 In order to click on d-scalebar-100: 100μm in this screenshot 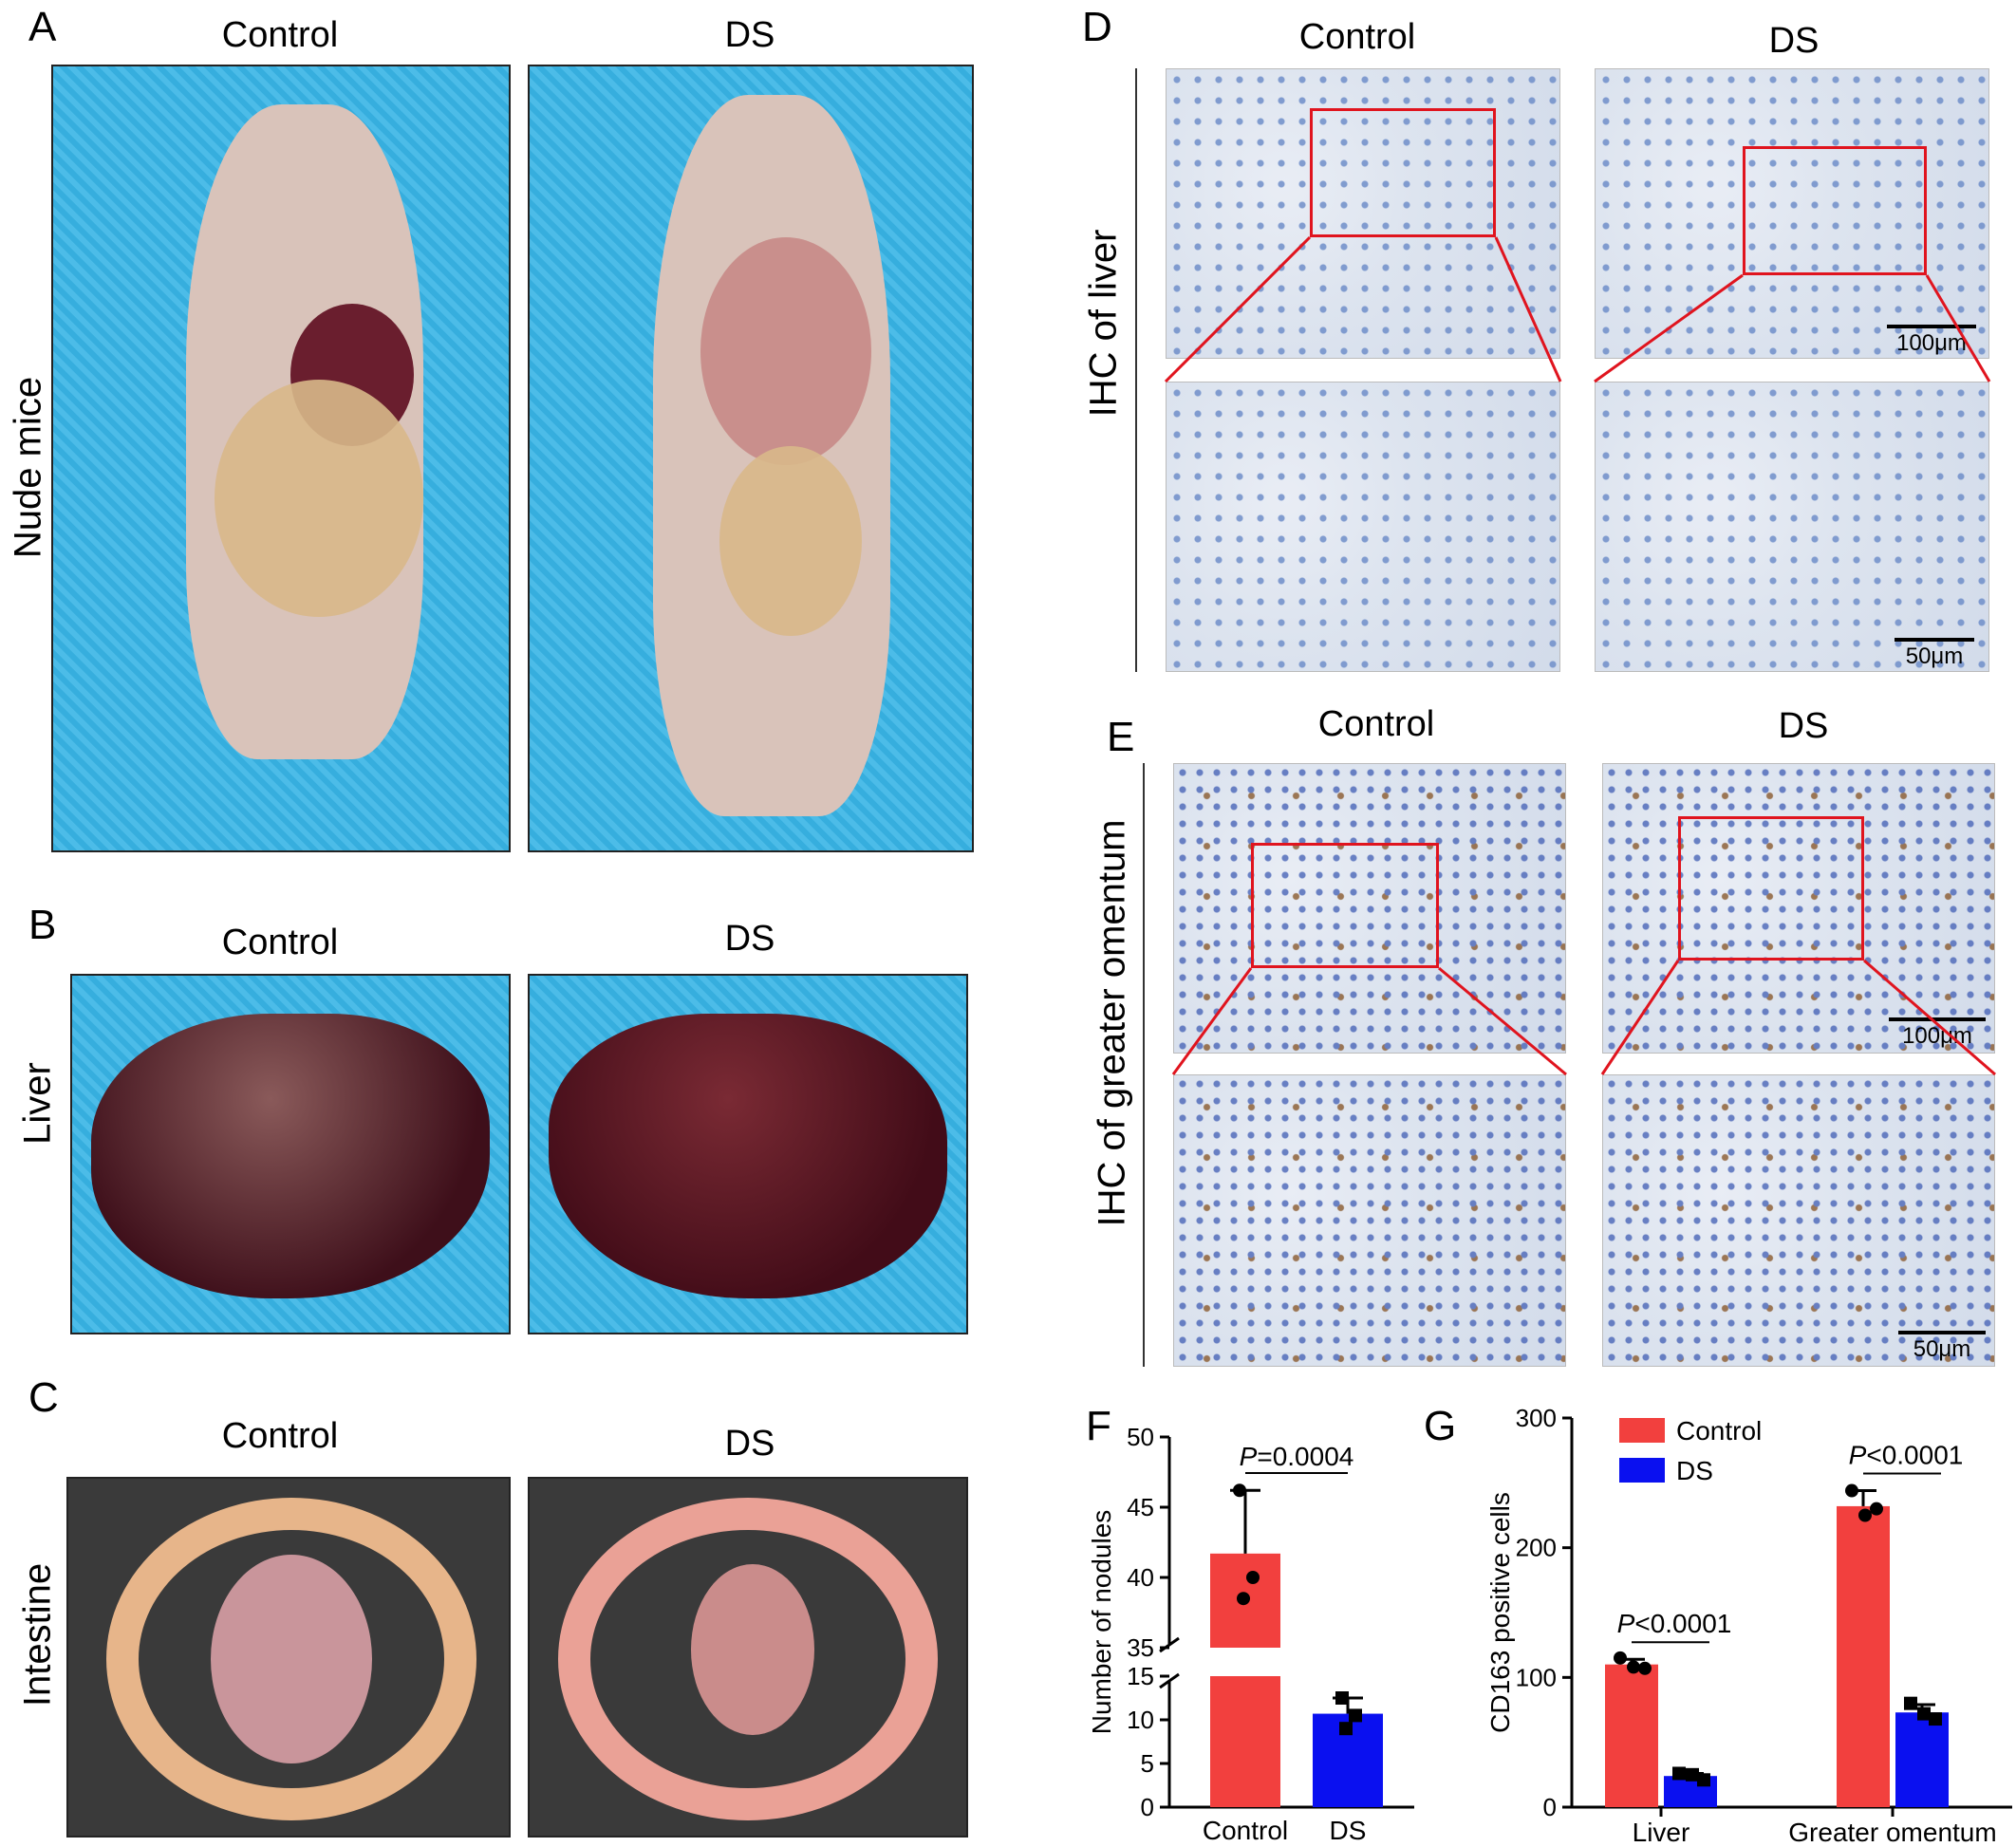, I will do `click(1932, 341)`.